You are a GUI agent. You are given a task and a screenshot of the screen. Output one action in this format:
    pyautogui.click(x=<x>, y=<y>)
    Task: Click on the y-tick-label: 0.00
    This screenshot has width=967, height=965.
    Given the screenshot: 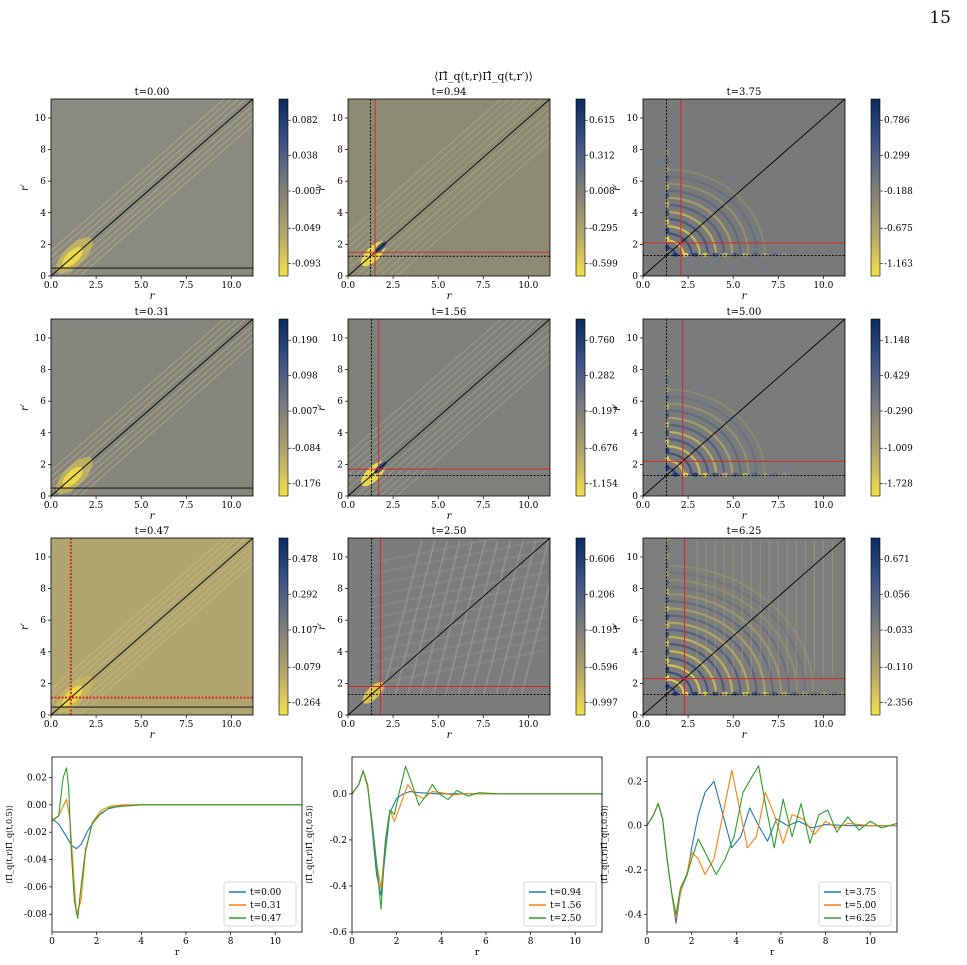 What is the action you would take?
    pyautogui.click(x=37, y=806)
    